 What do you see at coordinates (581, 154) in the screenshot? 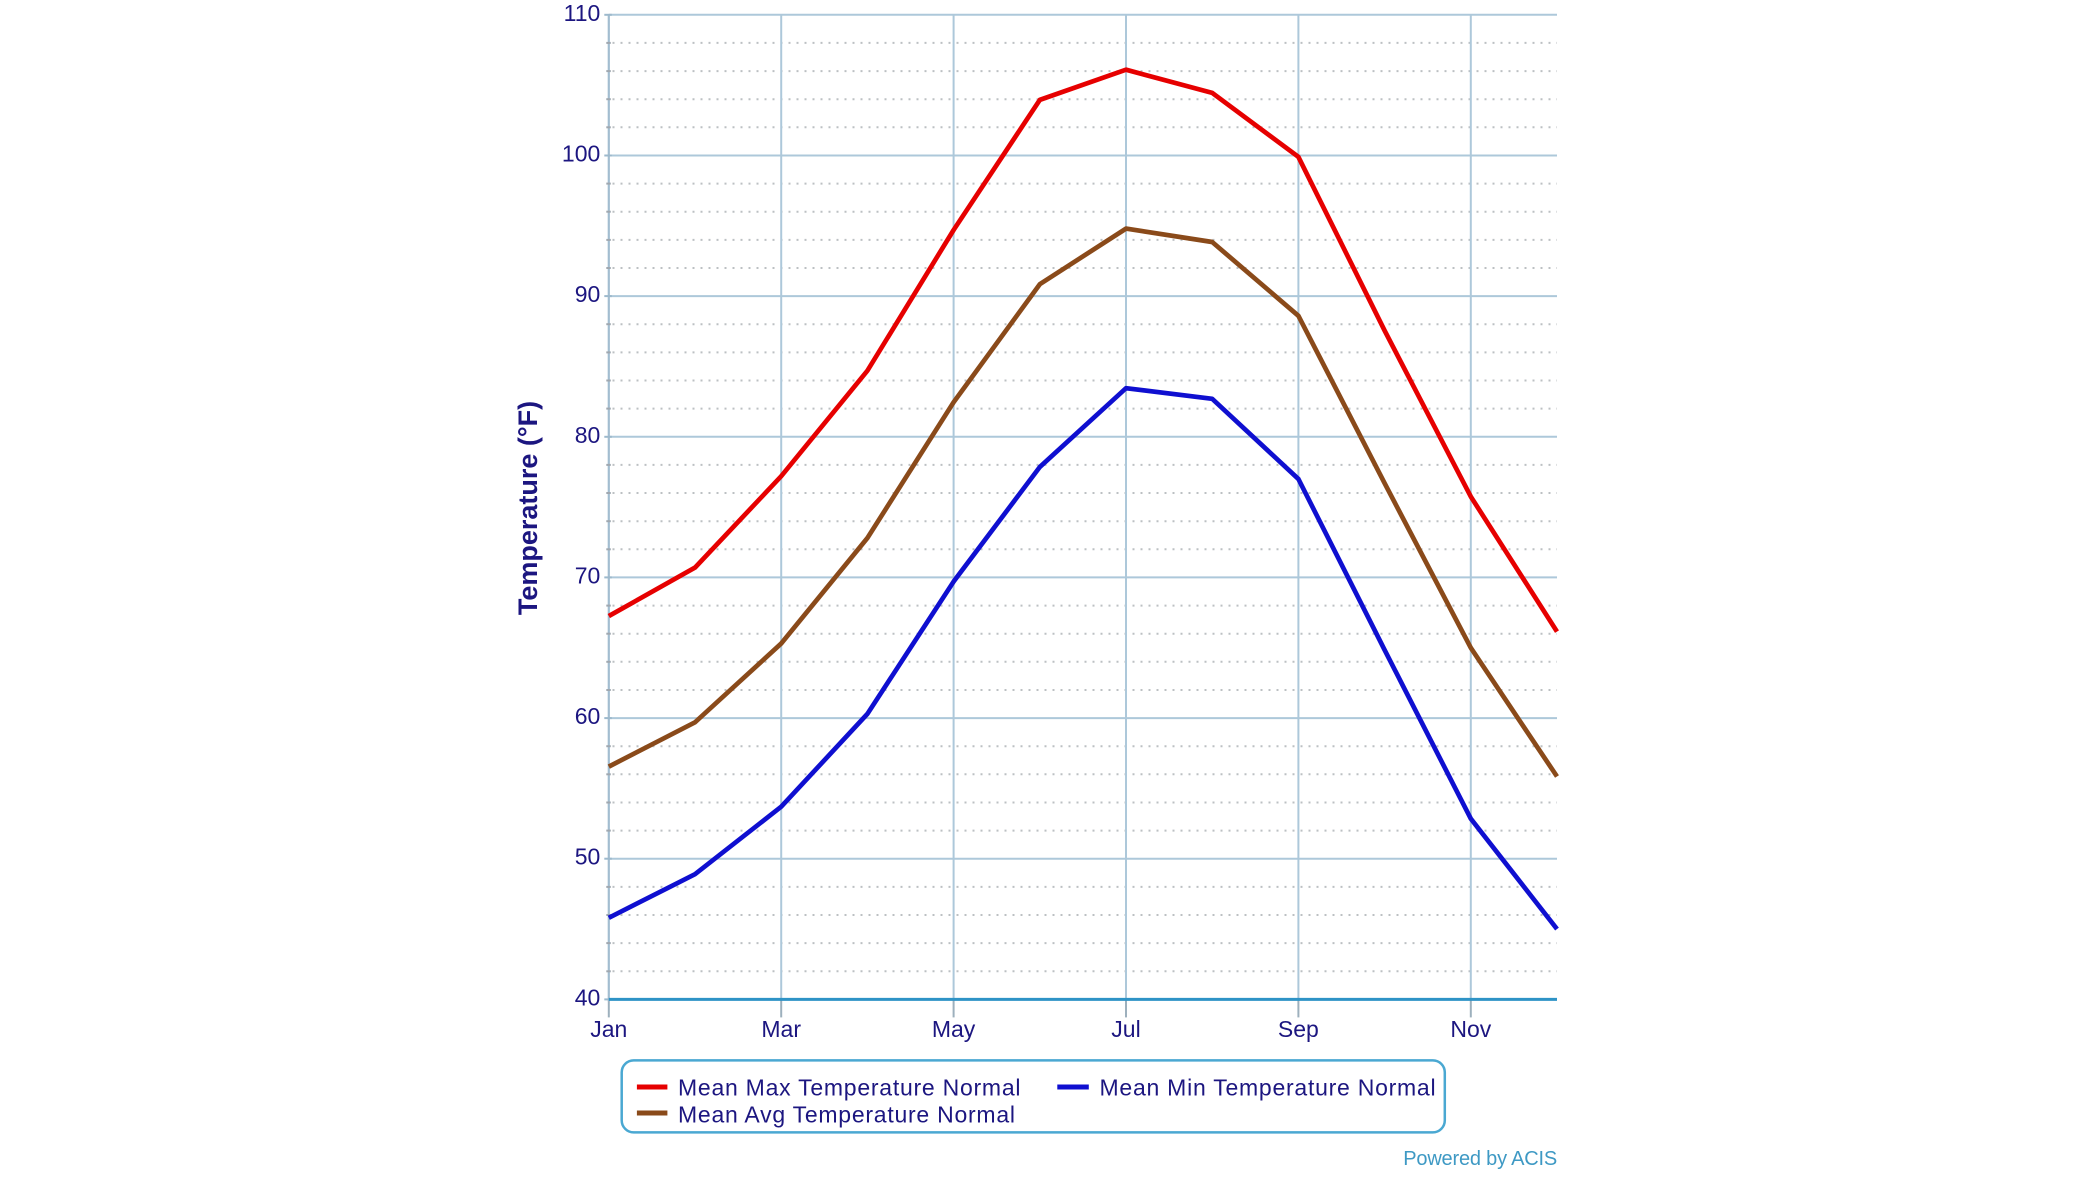
I see `svg-text: 100` at bounding box center [581, 154].